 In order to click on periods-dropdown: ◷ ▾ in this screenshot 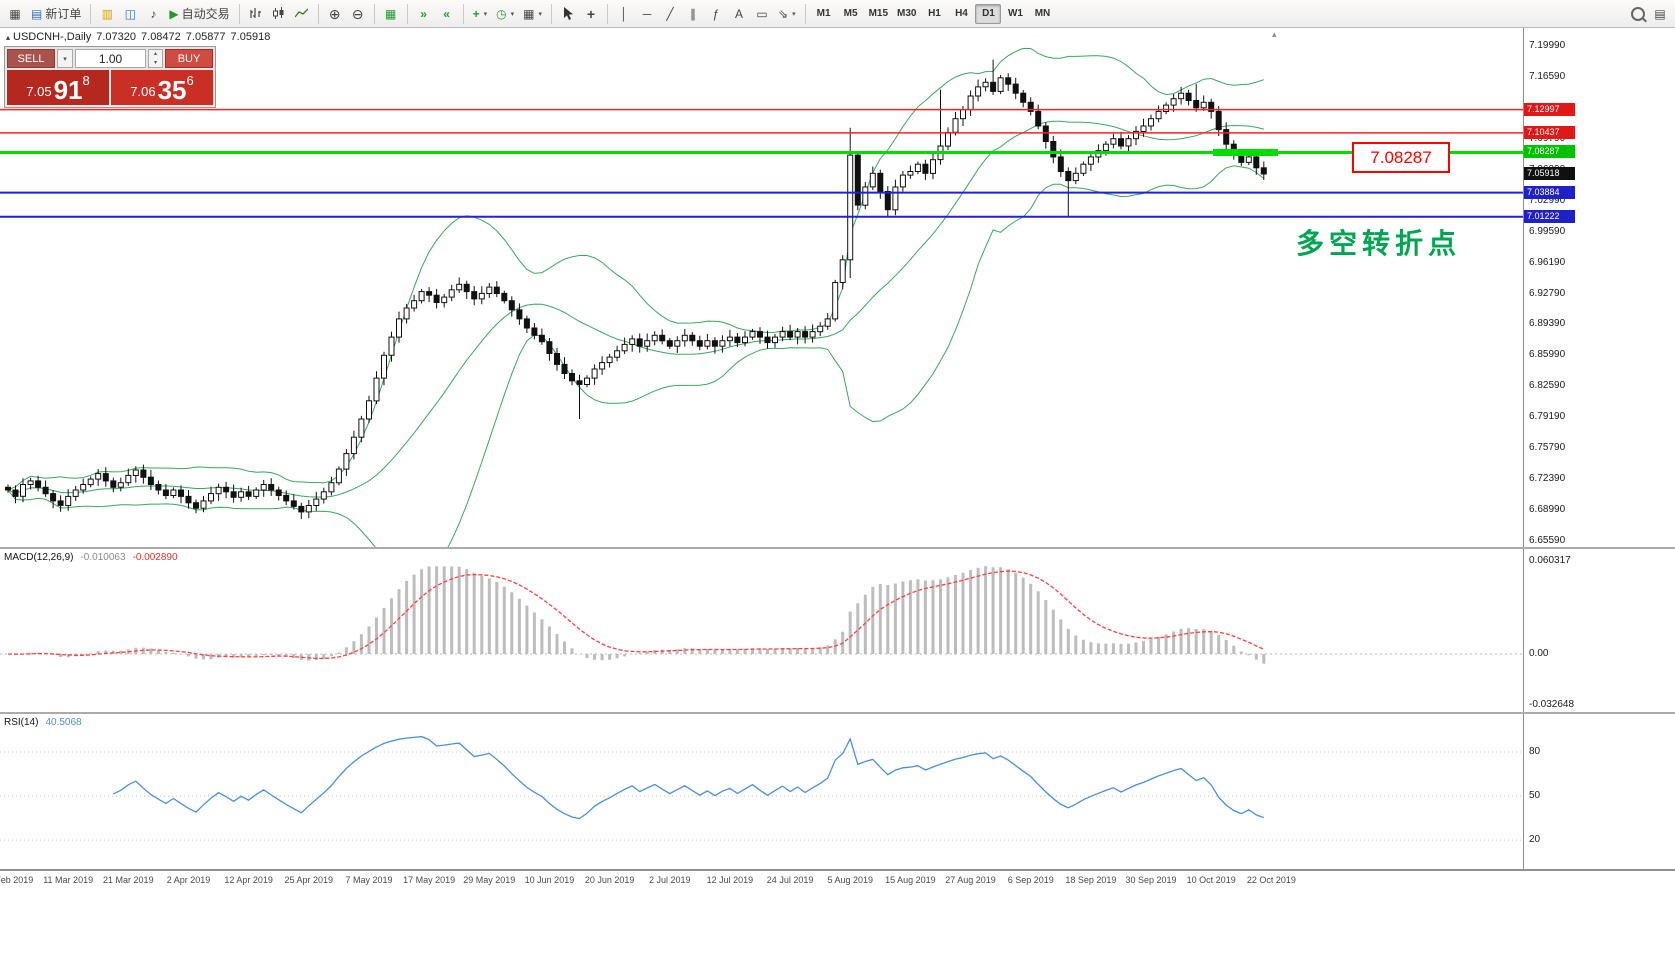, I will do `click(505, 14)`.